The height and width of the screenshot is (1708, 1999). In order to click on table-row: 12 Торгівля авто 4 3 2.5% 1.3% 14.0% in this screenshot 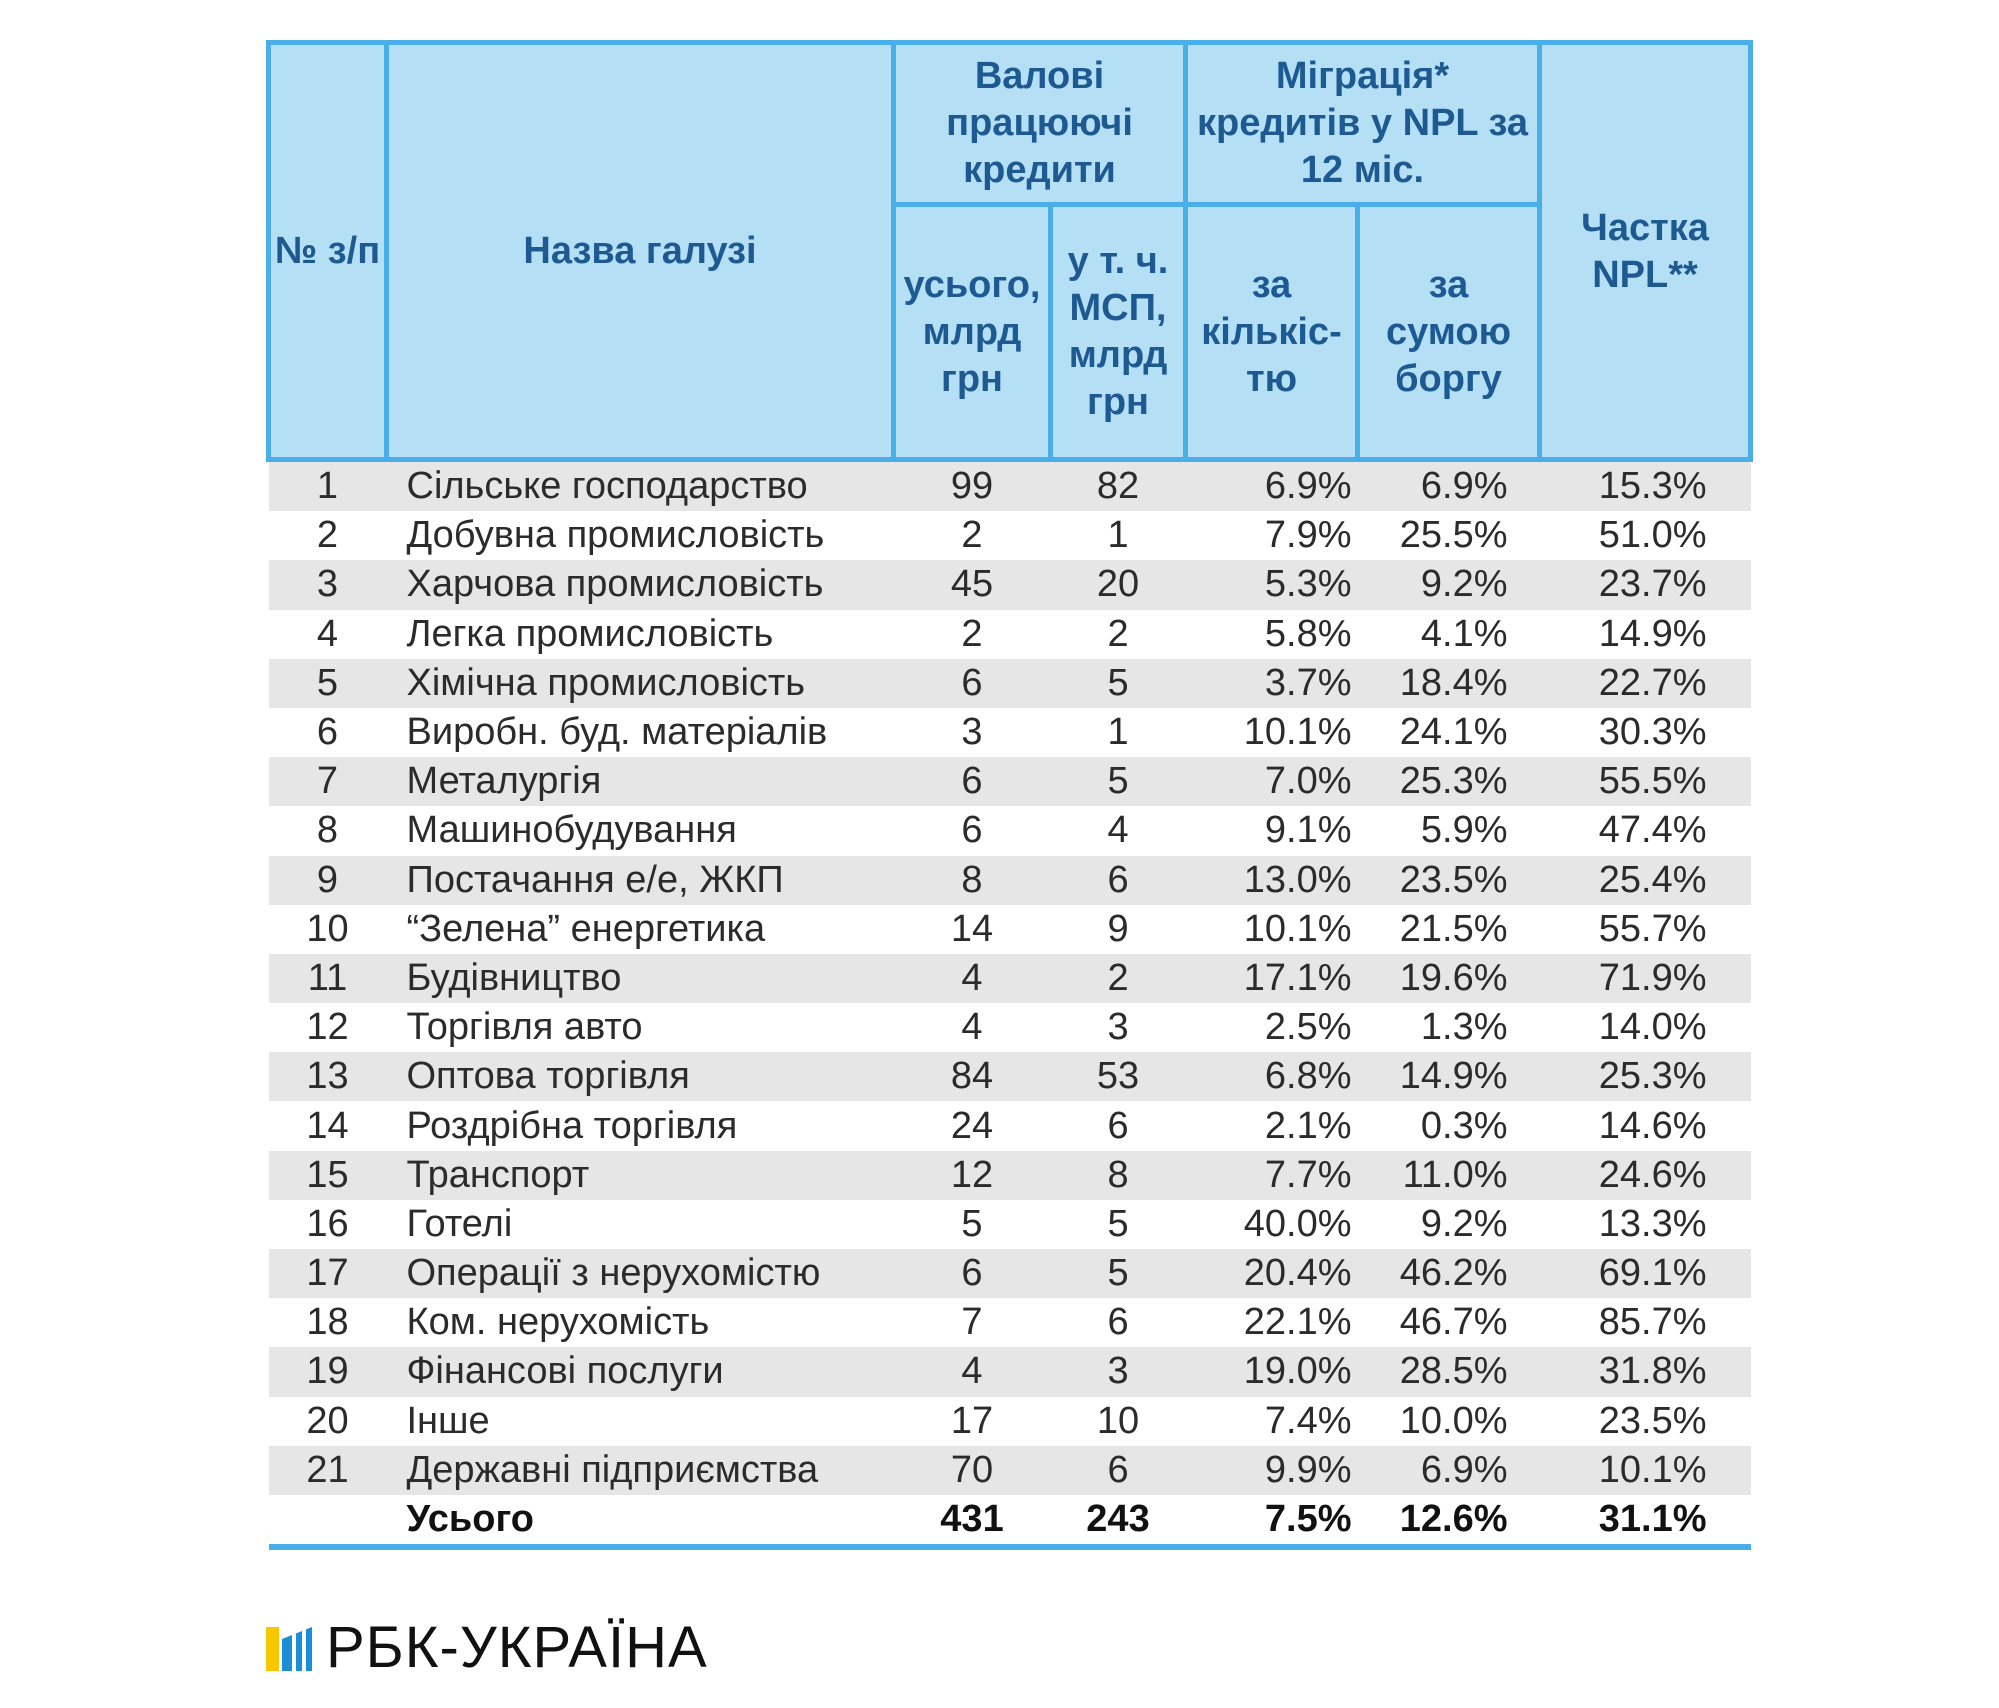, I will do `click(1010, 1027)`.